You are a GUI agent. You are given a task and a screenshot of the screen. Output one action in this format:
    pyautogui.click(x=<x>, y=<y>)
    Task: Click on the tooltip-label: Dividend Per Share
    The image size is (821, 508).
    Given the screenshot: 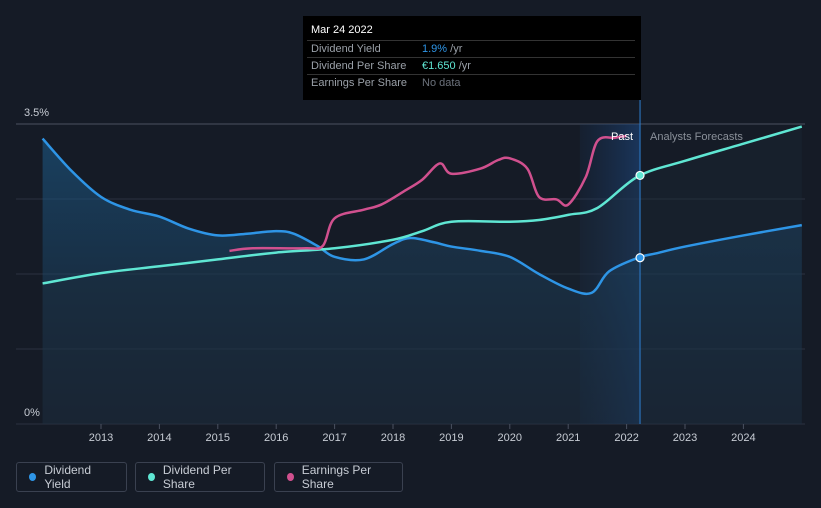 What is the action you would take?
    pyautogui.click(x=359, y=66)
    